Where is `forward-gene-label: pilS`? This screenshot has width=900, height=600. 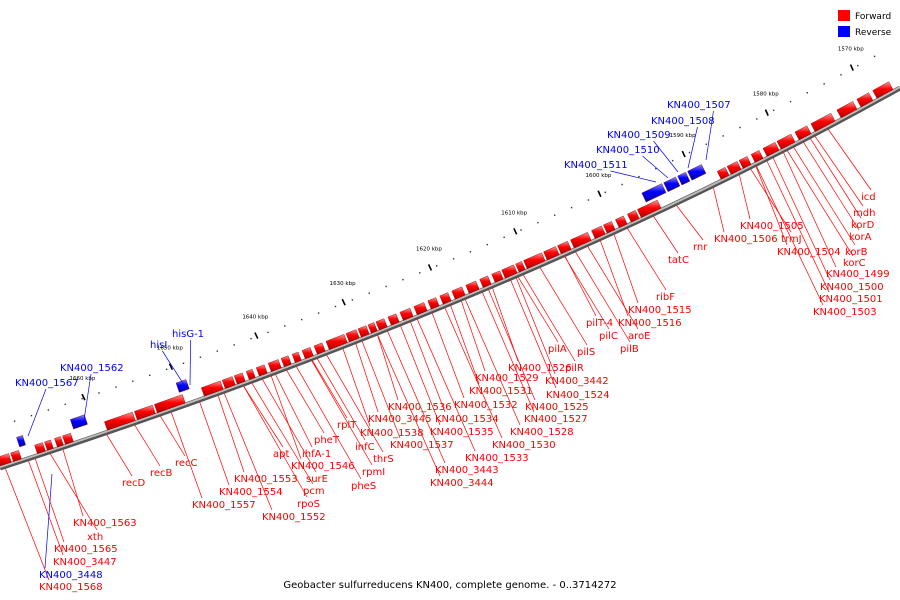 forward-gene-label: pilS is located at coordinates (586, 352).